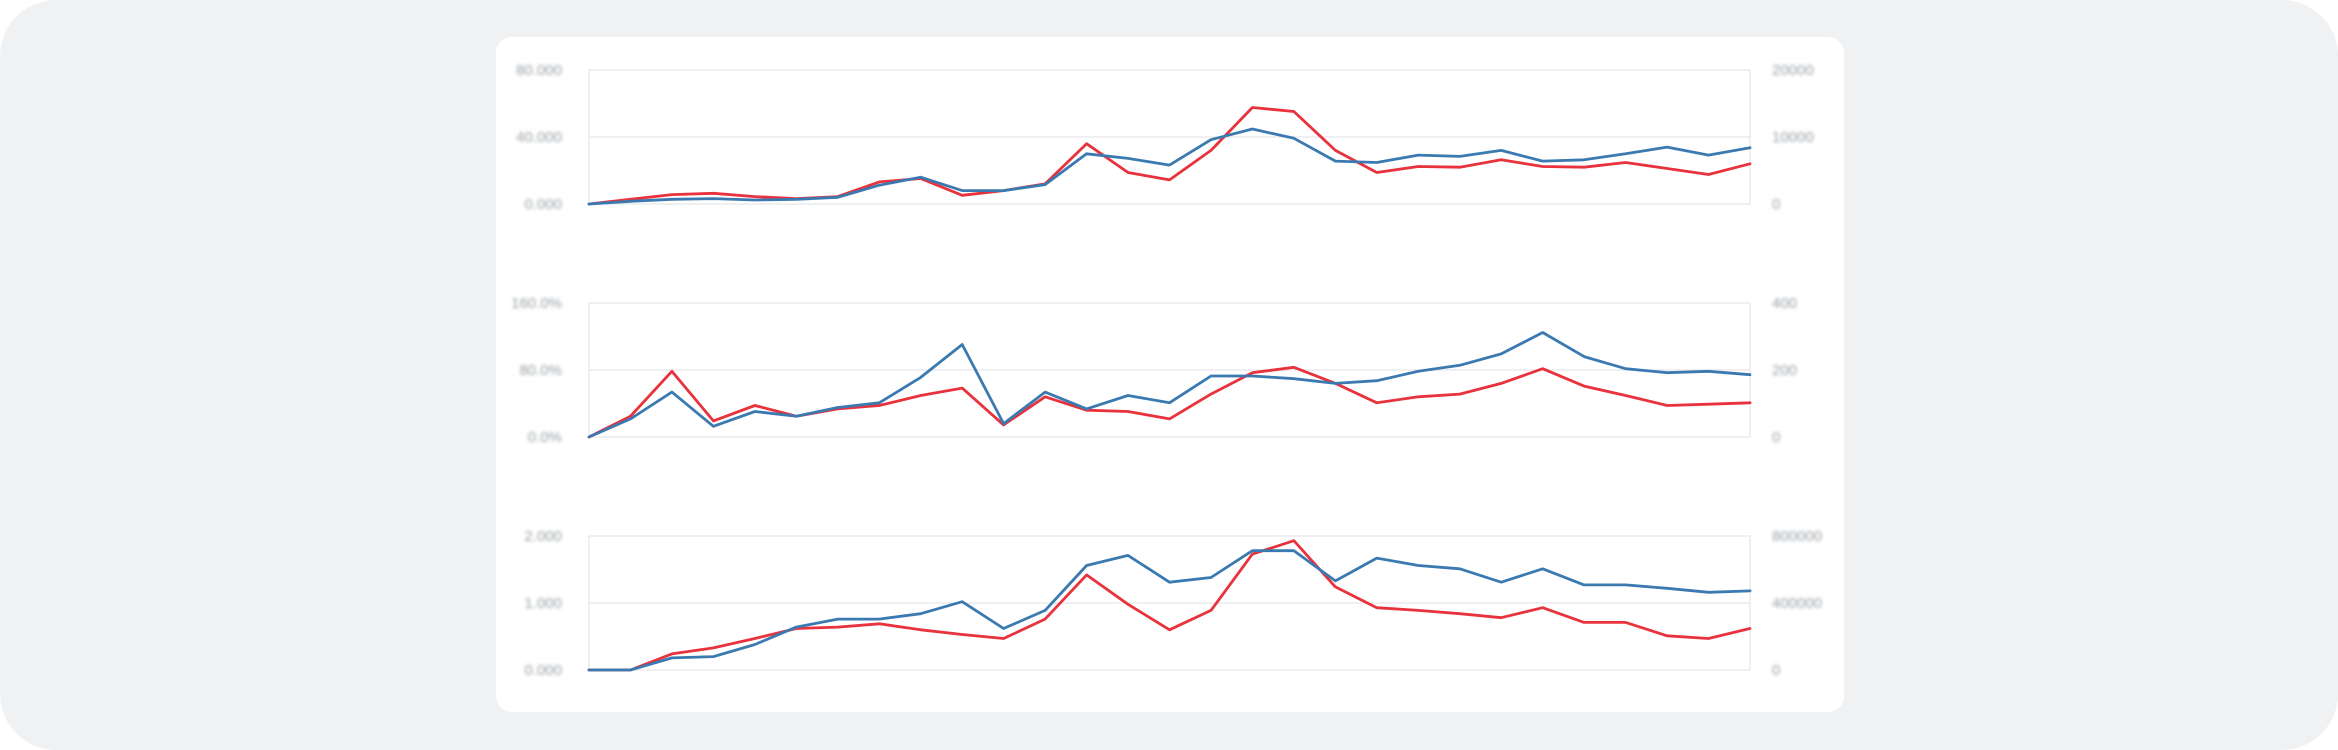 The image size is (2338, 750). Describe the element at coordinates (539, 137) in the screenshot. I see `y-left-tick-label: 40.000` at that location.